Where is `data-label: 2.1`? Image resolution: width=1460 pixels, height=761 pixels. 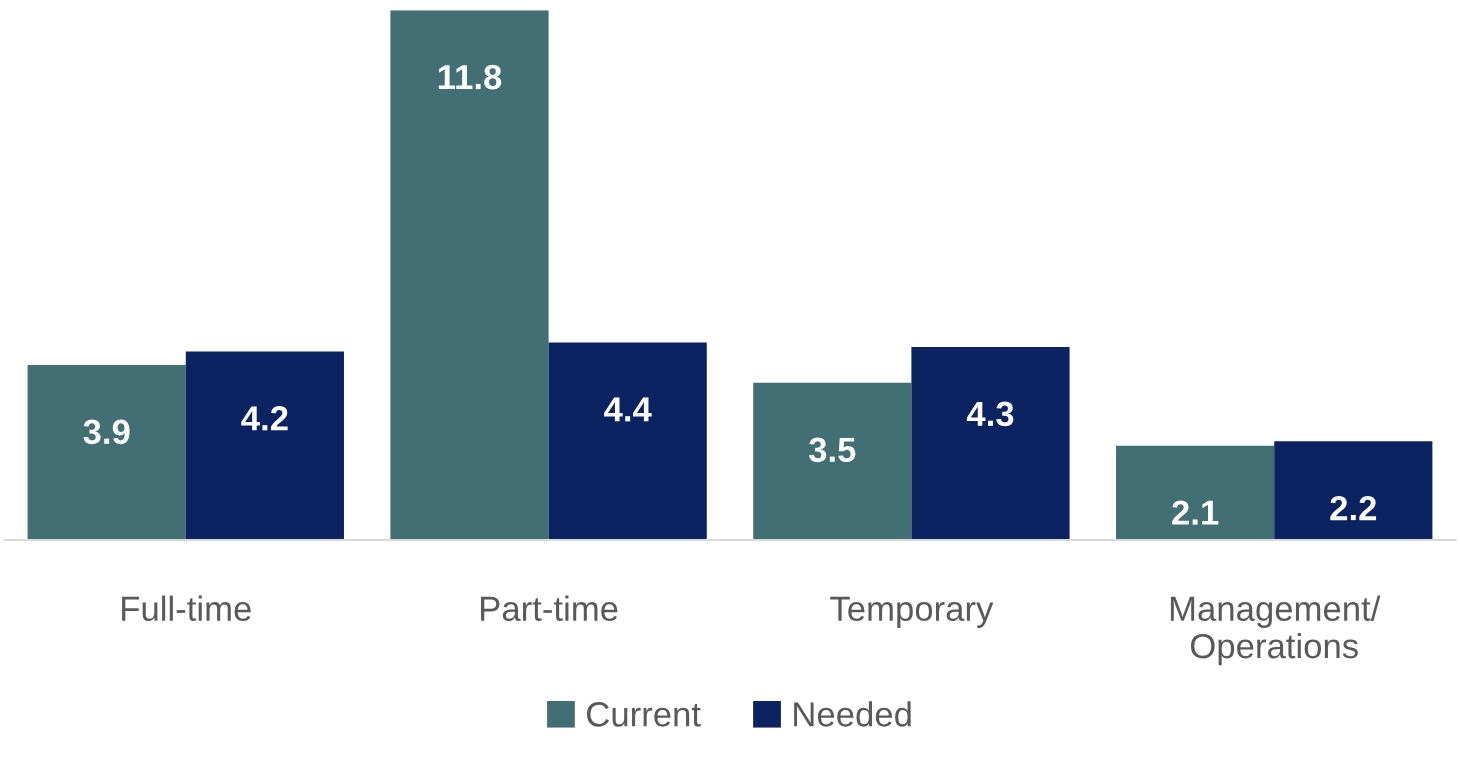 data-label: 2.1 is located at coordinates (1195, 512).